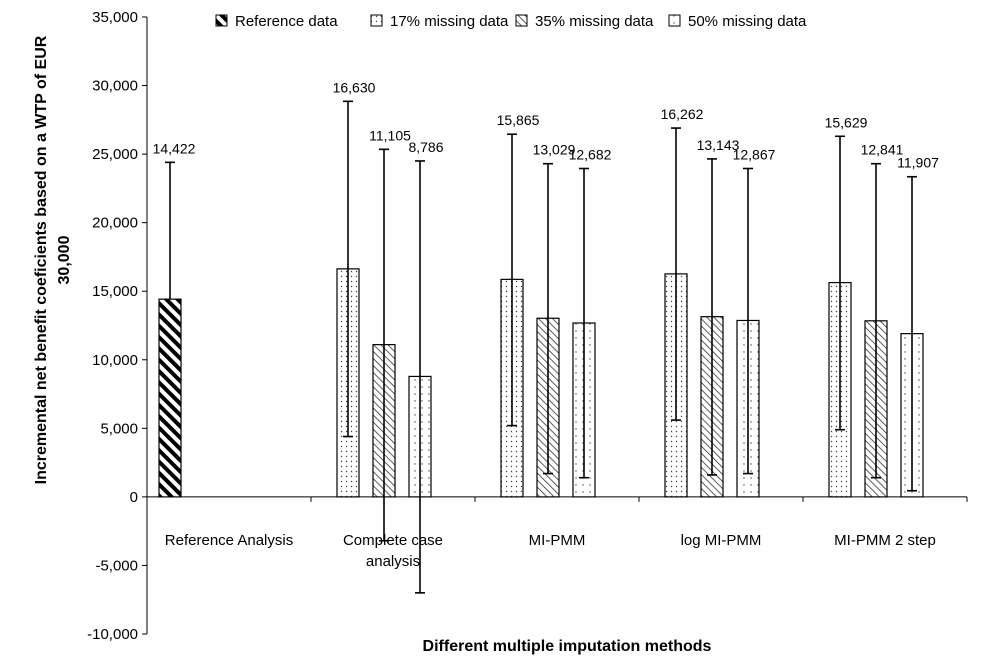  What do you see at coordinates (390, 135) in the screenshot?
I see `data-label: 11,105` at bounding box center [390, 135].